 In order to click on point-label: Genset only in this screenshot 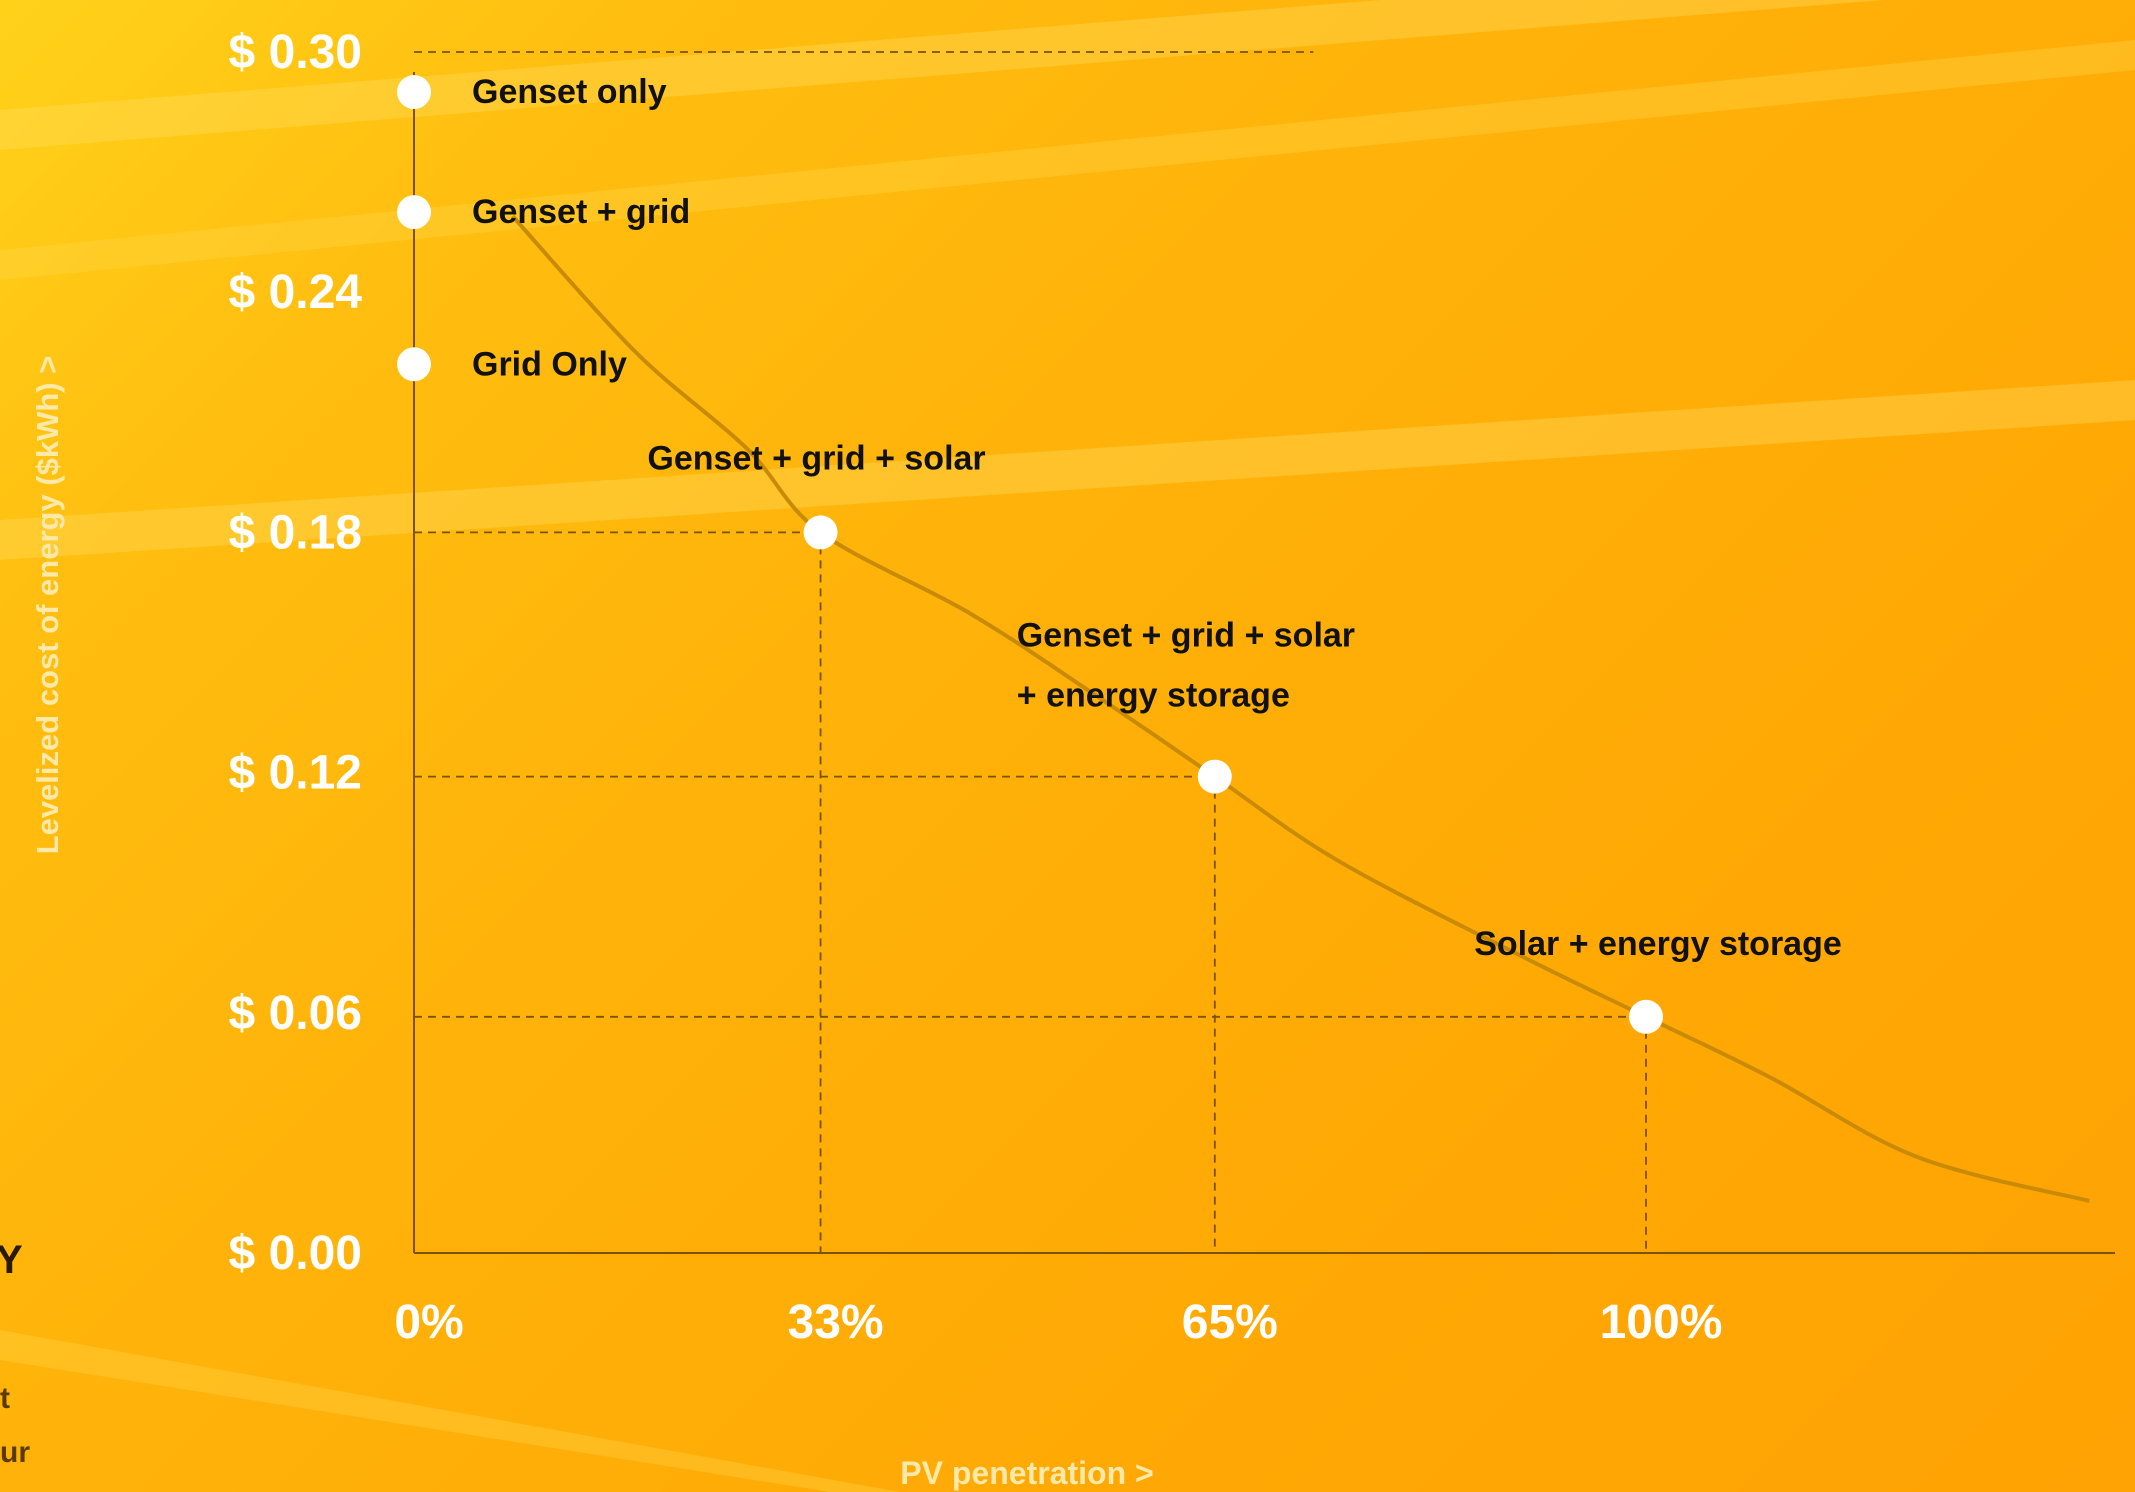, I will do `click(569, 92)`.